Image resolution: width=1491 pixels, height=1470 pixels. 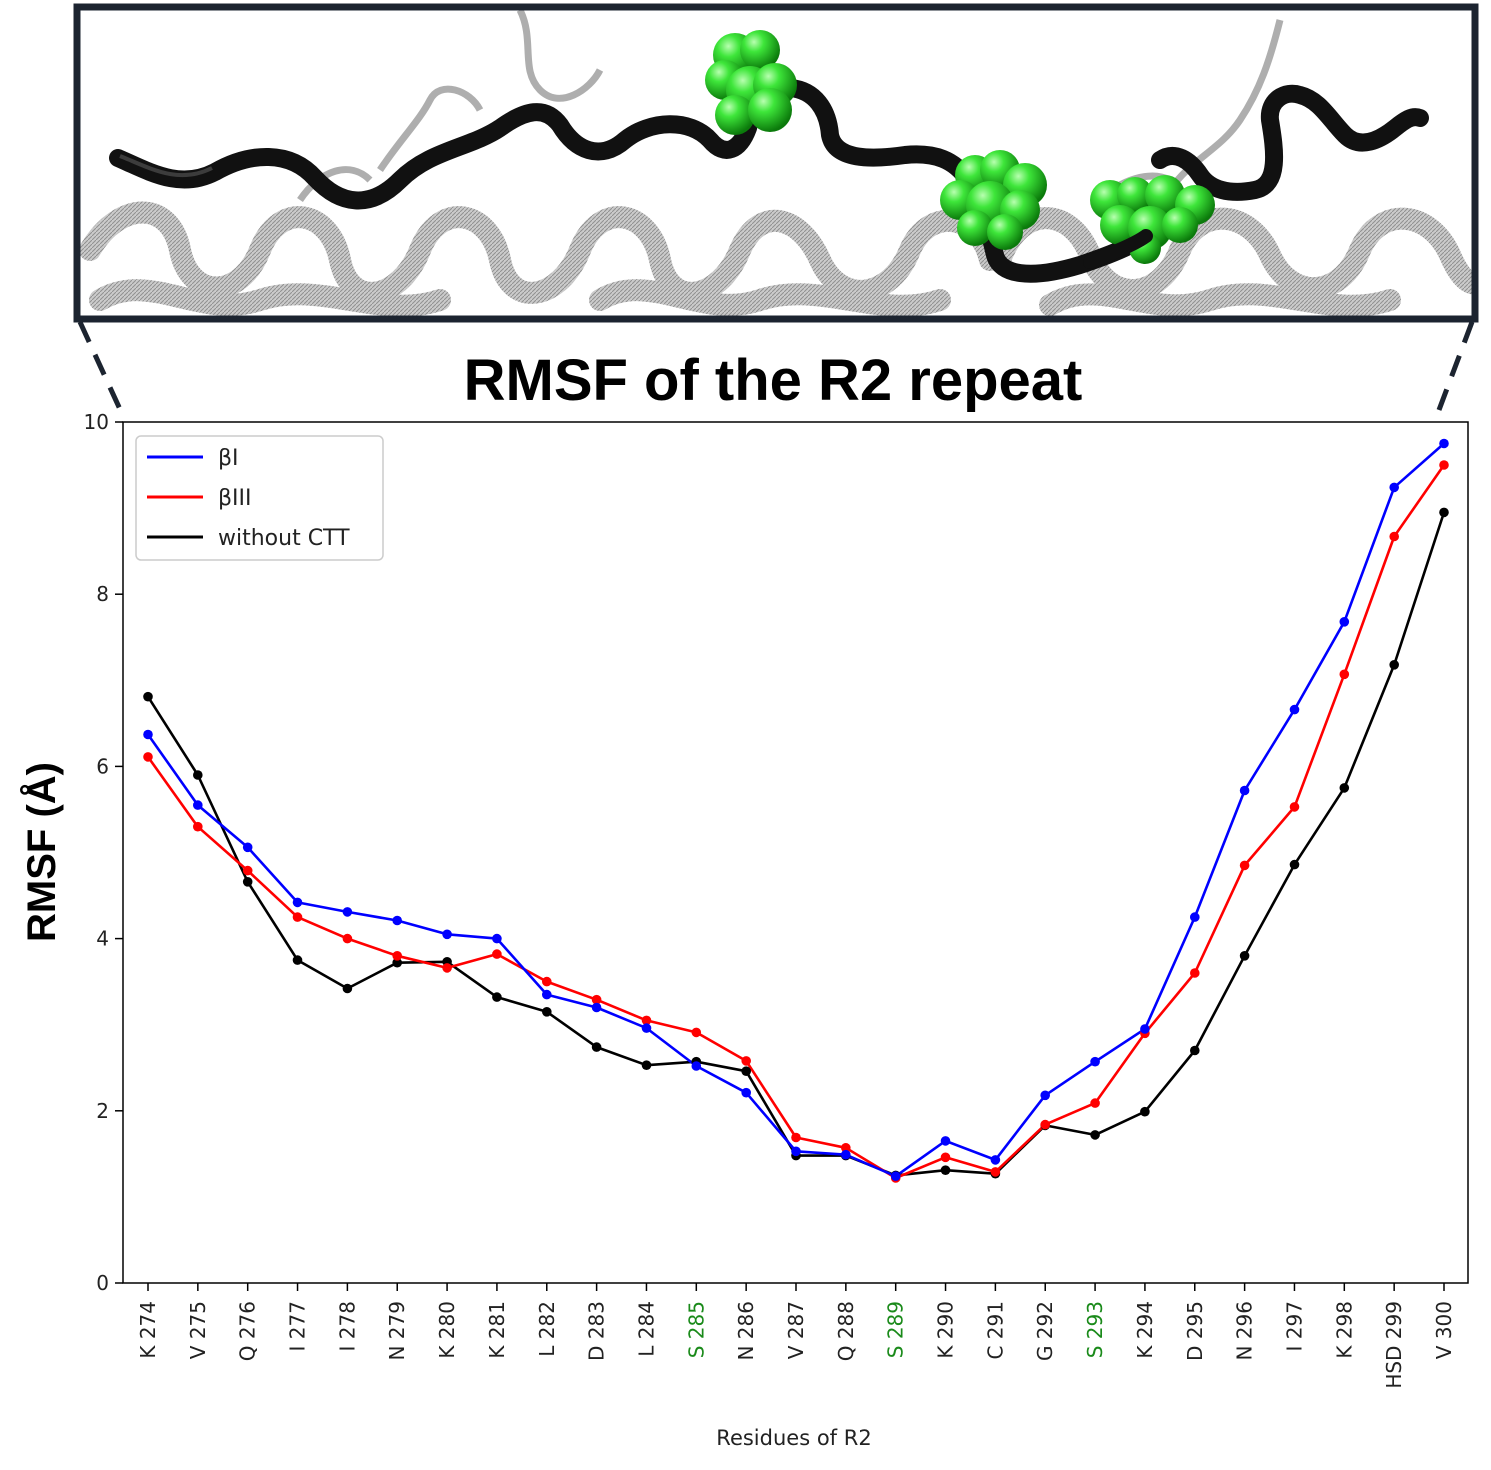 What do you see at coordinates (646, 1329) in the screenshot?
I see `x-tick-label: L 284` at bounding box center [646, 1329].